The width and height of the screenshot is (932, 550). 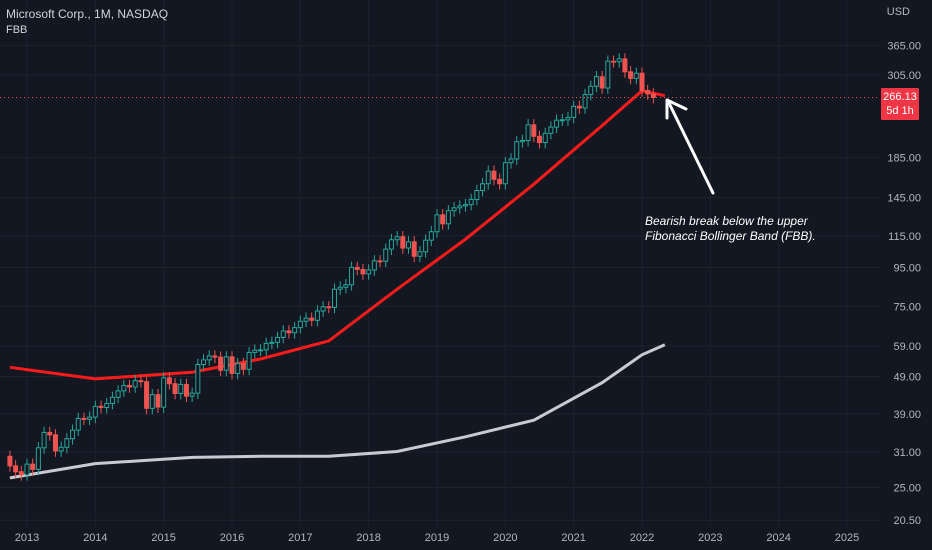 I want to click on price-tick-label: 20.50, so click(x=907, y=521).